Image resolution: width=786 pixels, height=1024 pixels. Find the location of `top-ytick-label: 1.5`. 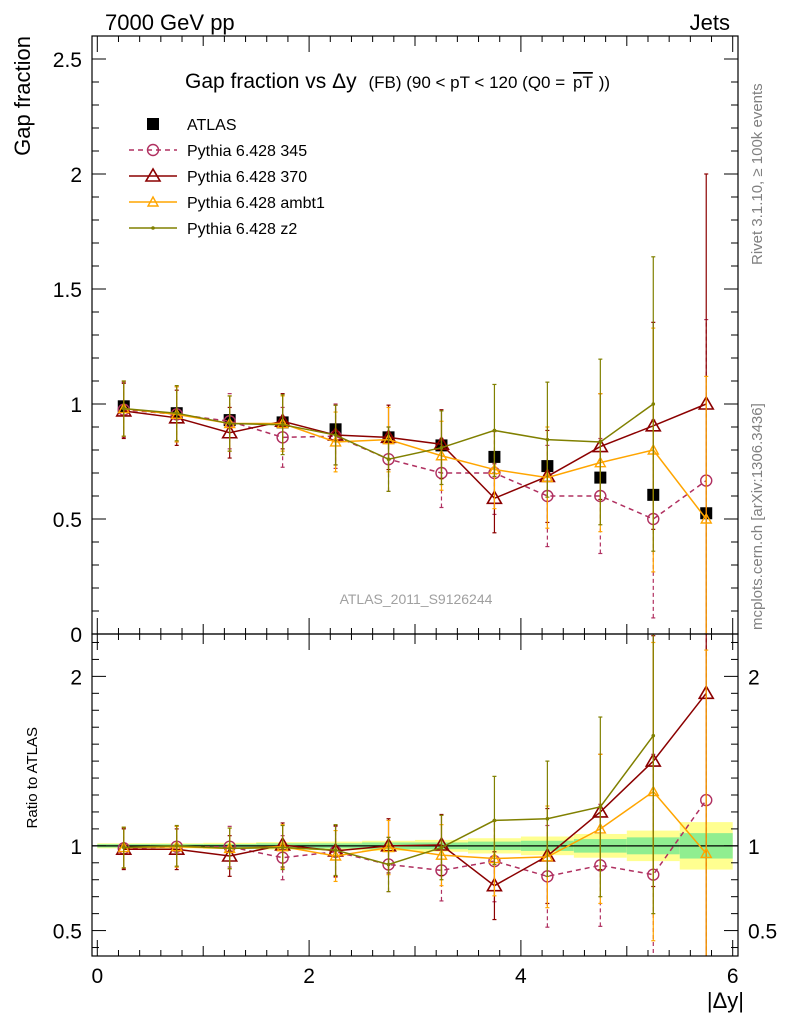

top-ytick-label: 1.5 is located at coordinates (67, 290).